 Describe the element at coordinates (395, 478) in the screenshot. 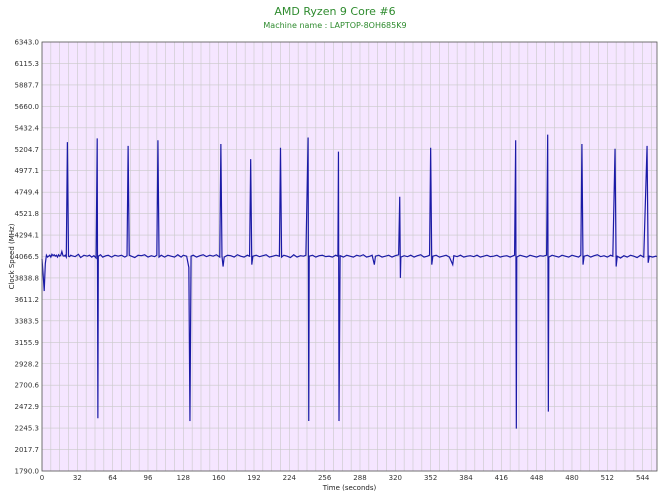

I see `x-tick-label: 320` at that location.